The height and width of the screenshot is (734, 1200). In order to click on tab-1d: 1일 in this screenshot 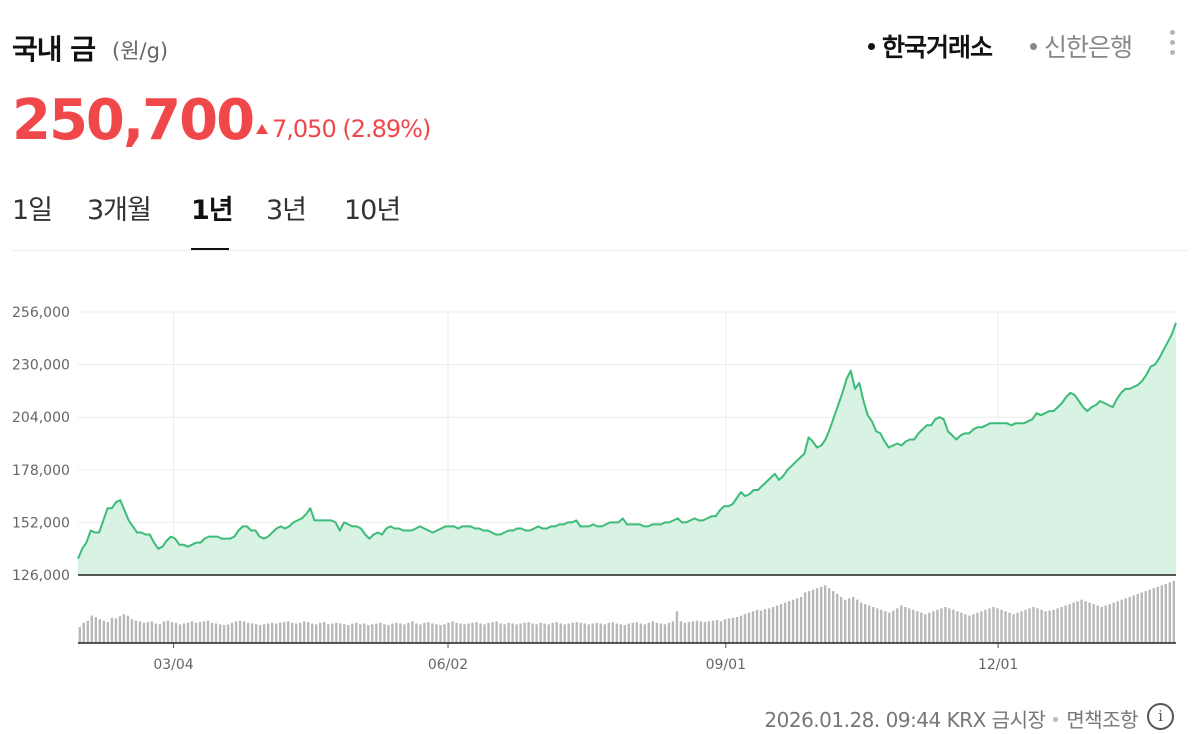, I will do `click(32, 210)`.